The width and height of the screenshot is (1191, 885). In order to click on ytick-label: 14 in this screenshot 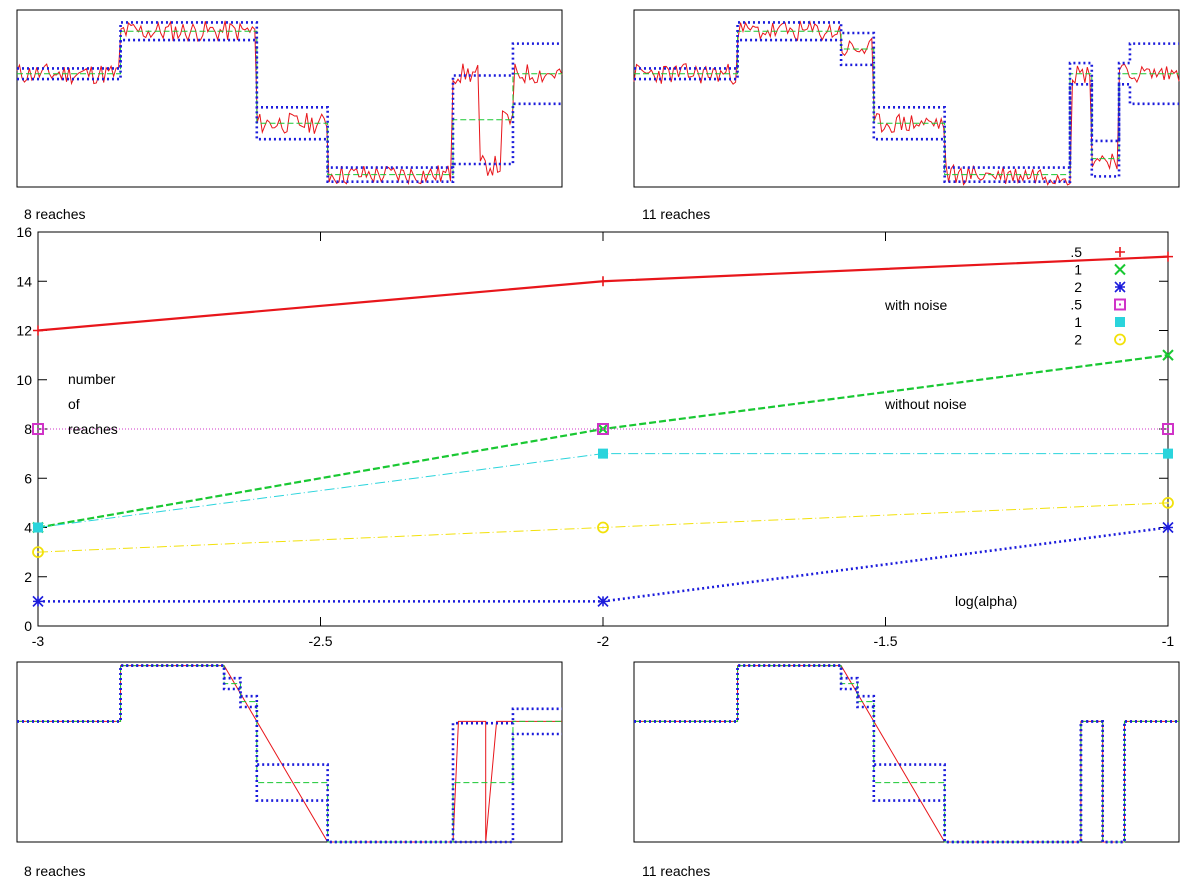, I will do `click(24, 281)`.